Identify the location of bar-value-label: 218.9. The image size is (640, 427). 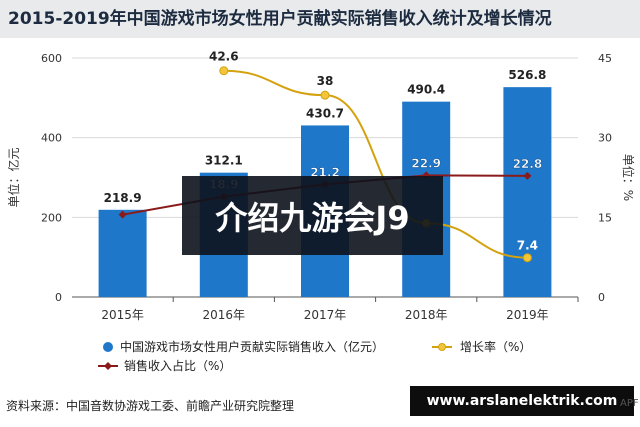
(123, 198).